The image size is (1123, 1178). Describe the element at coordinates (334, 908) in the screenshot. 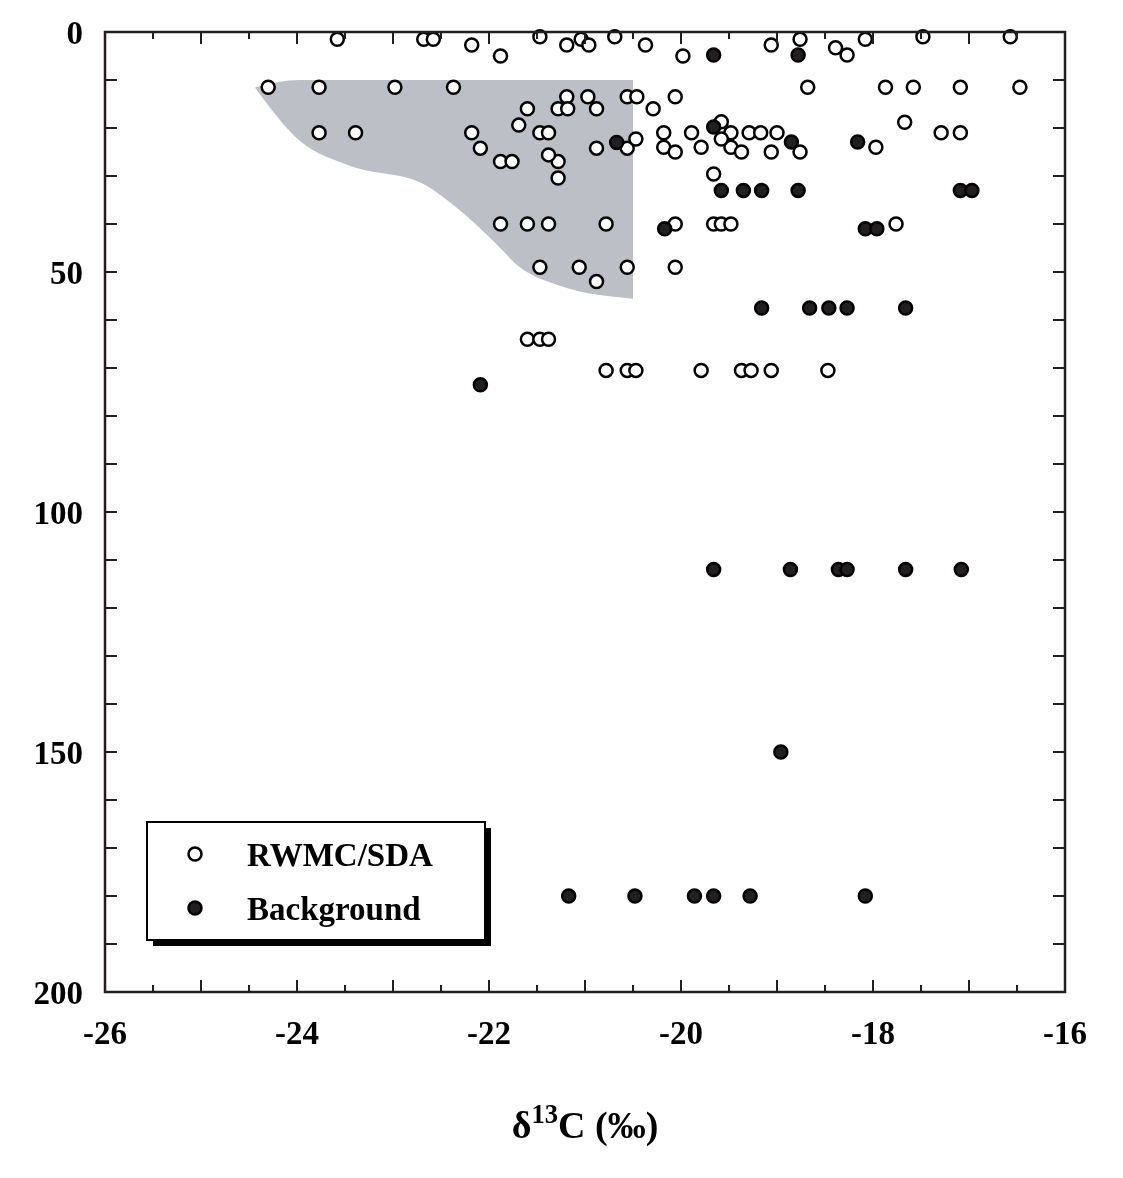

I see `legend-label: Background` at that location.